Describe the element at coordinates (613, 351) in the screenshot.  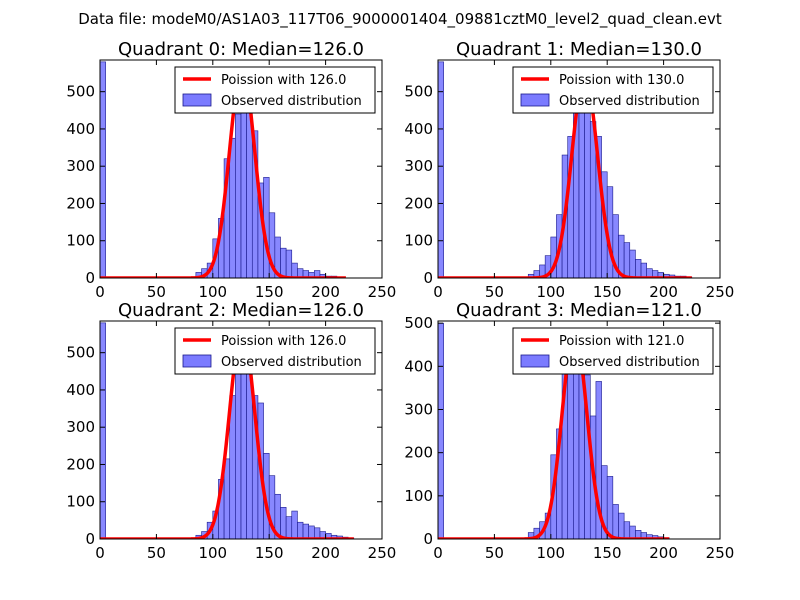
I see `legend: Poission with 121.0 Observed distribution` at that location.